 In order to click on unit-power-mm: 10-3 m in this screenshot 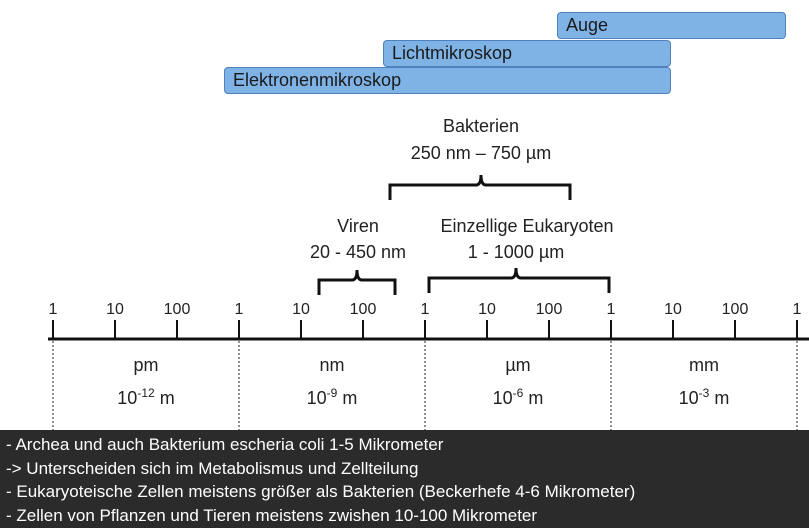, I will do `click(704, 397)`.